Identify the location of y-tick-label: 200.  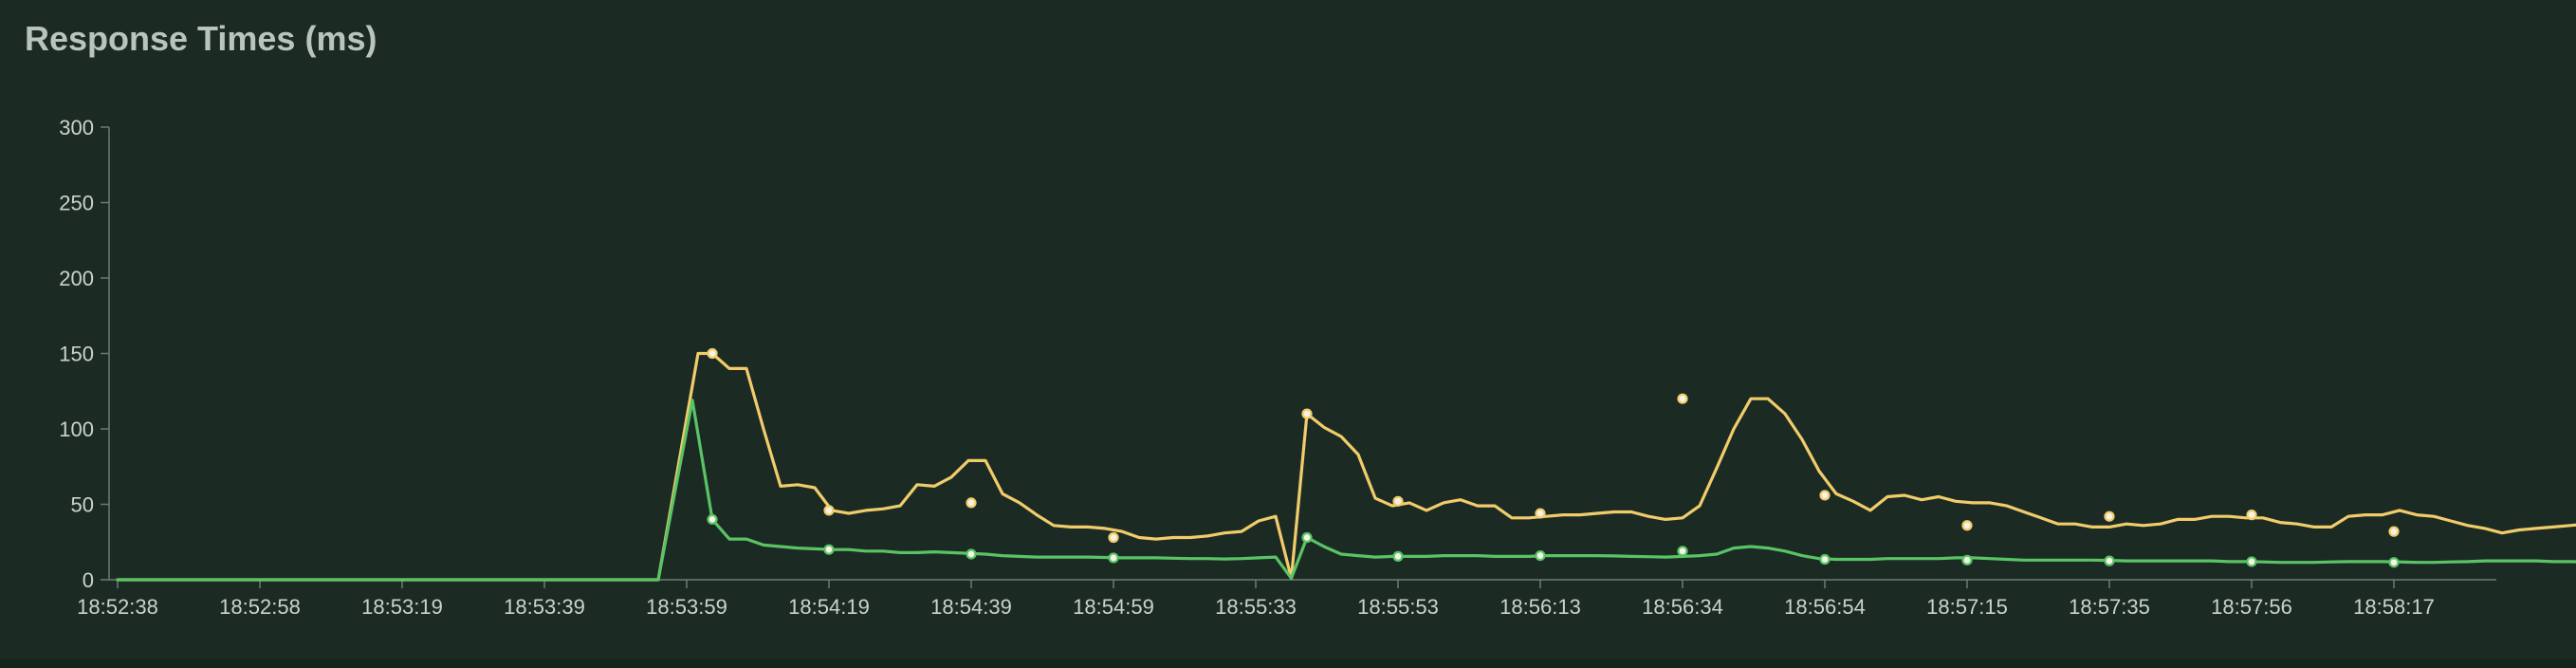
(76, 278).